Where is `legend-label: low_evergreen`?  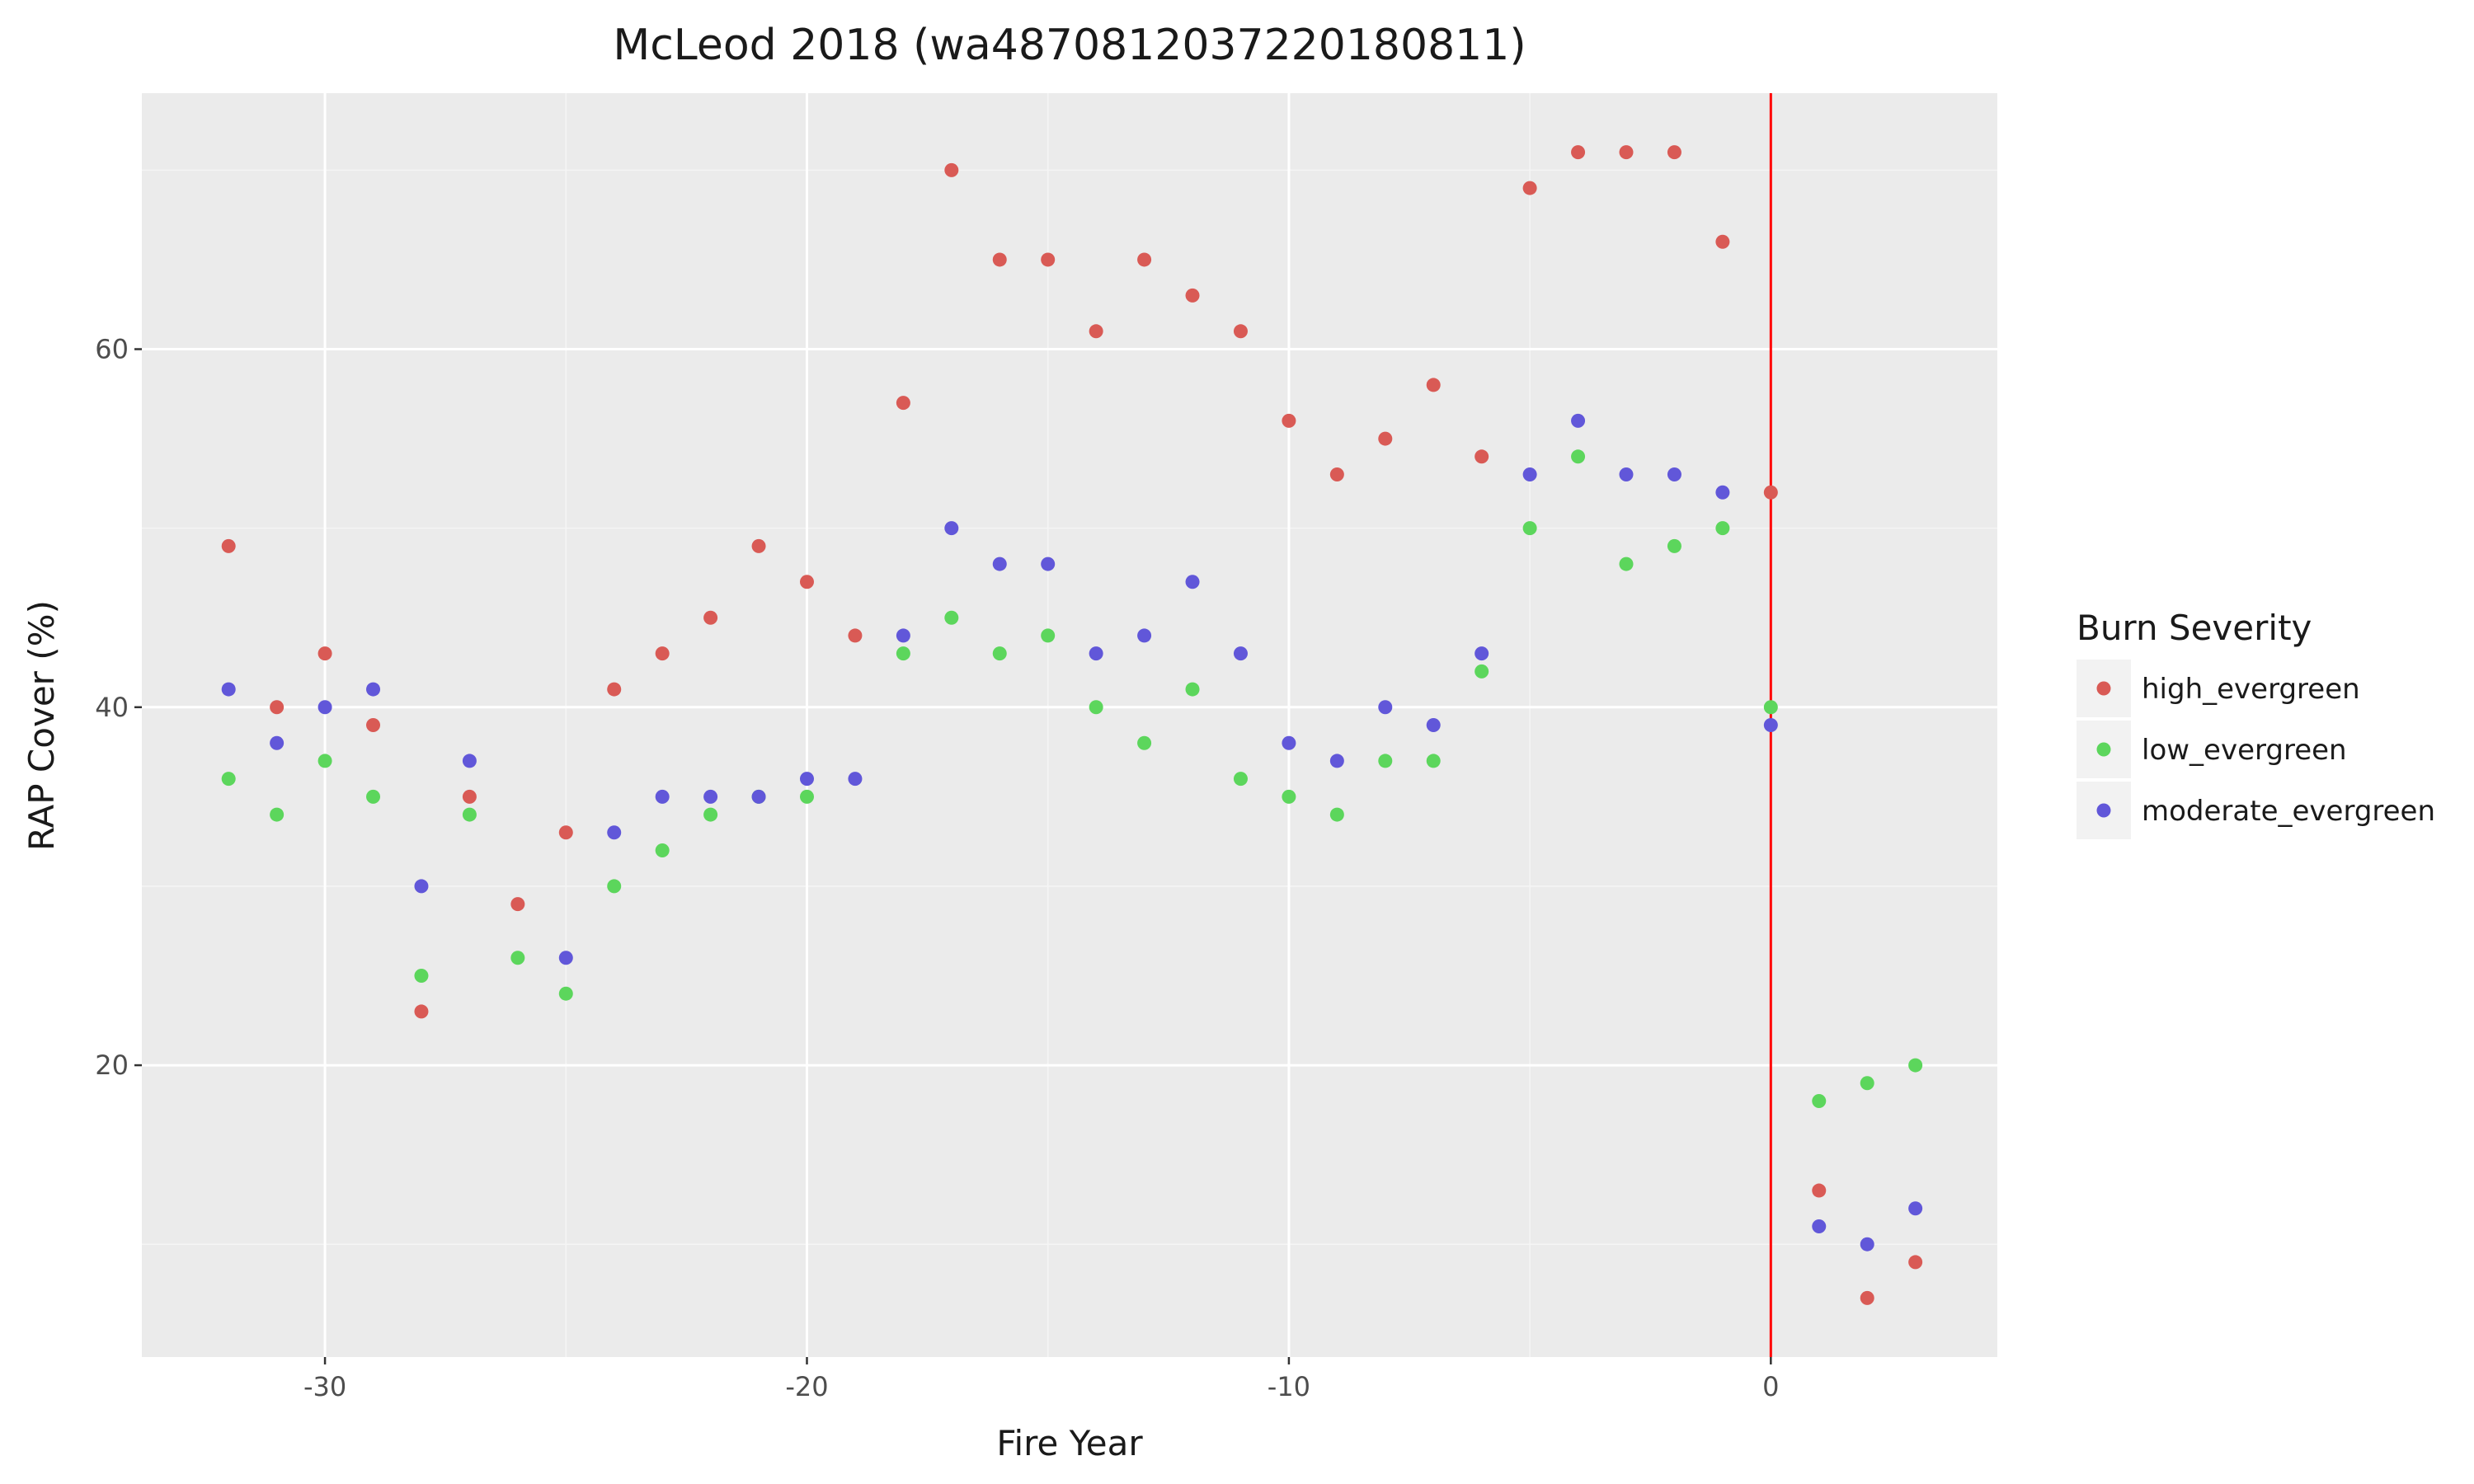 legend-label: low_evergreen is located at coordinates (2244, 750).